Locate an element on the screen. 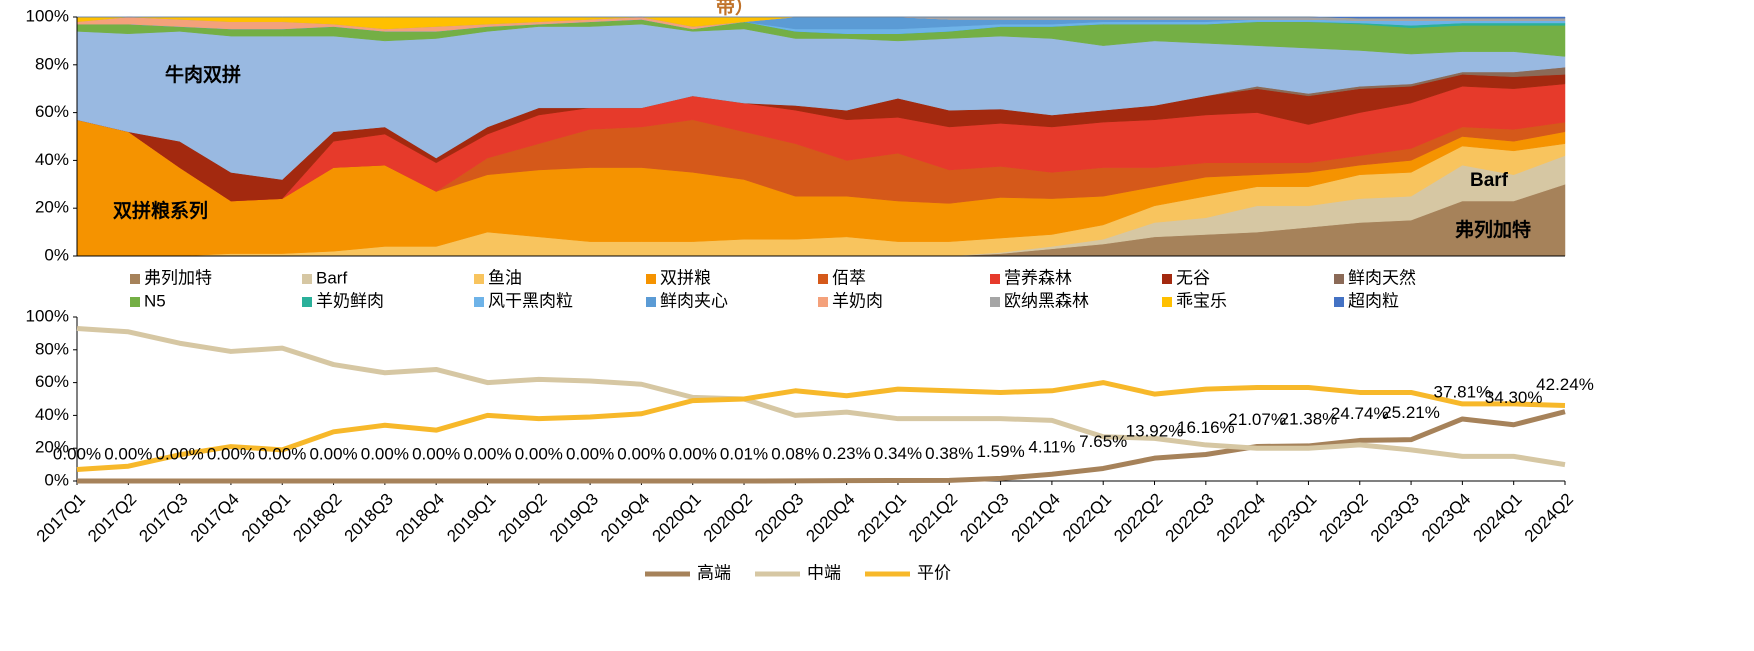 This screenshot has width=1754, height=651. legend-label: 超肉粒 is located at coordinates (1373, 300).